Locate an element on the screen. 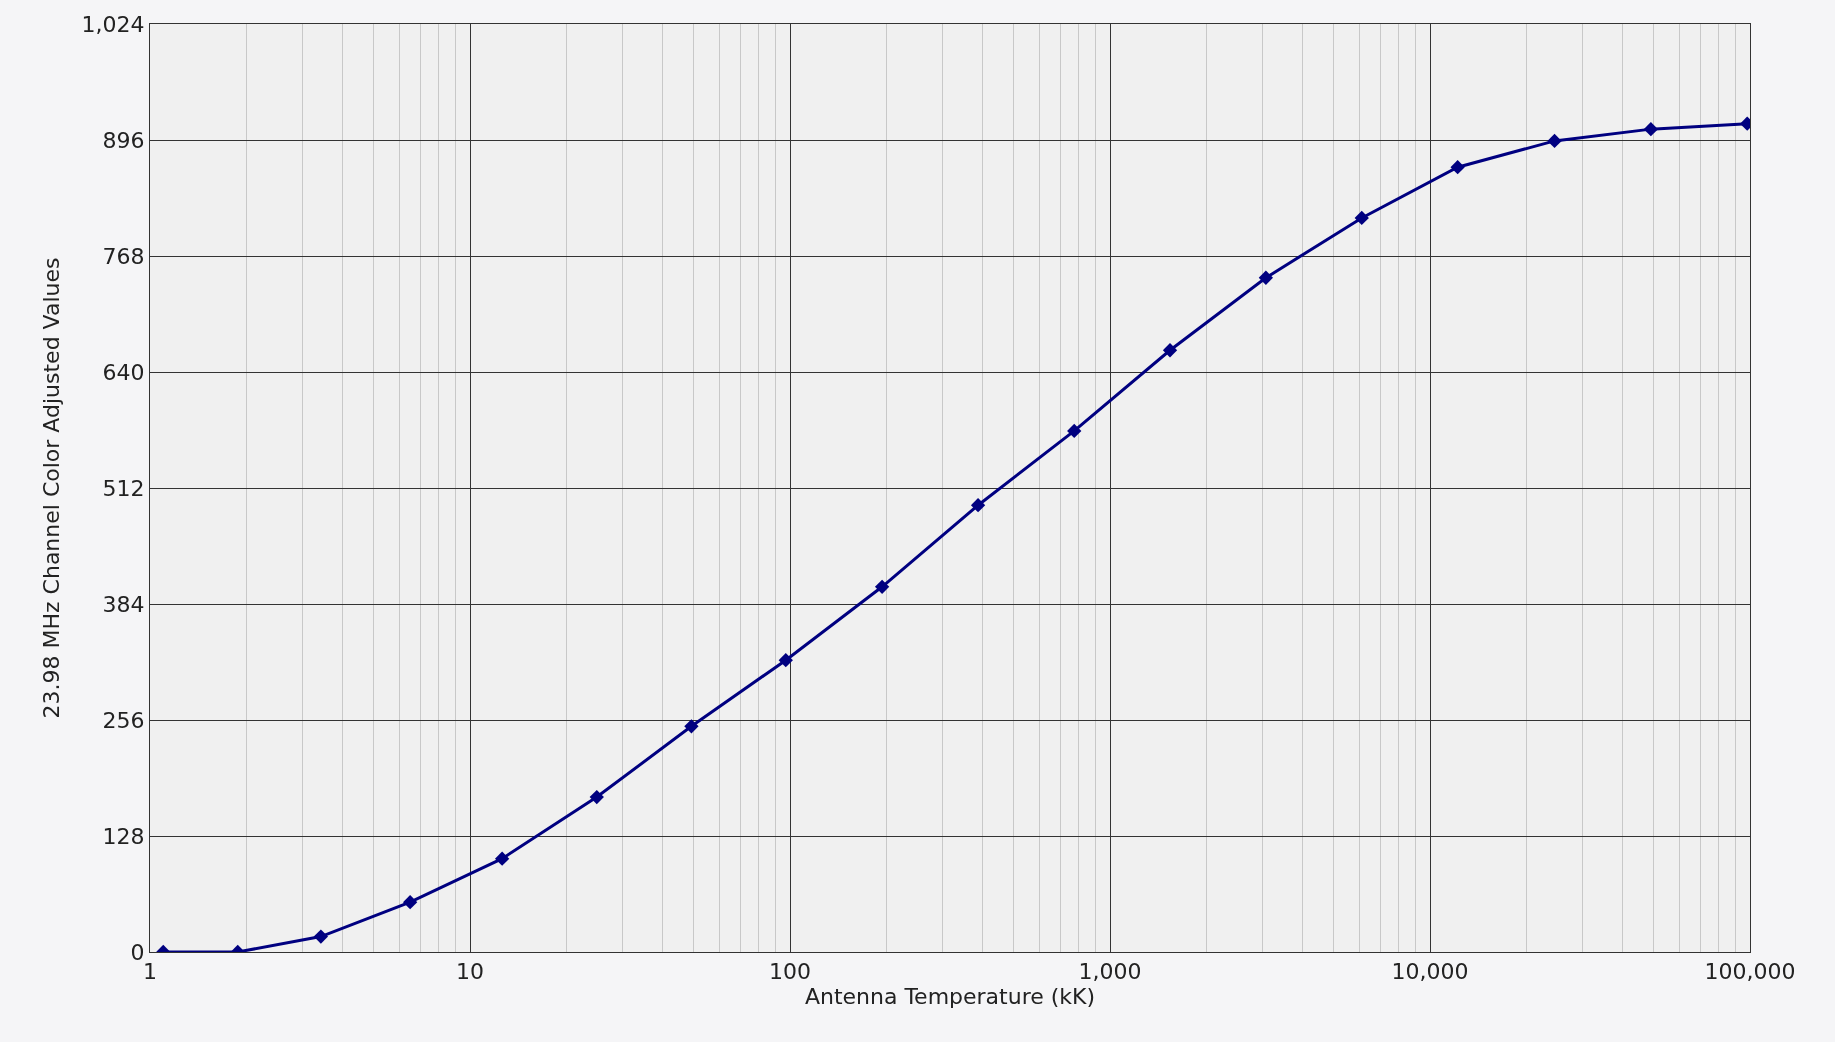 This screenshot has width=1835, height=1042. x-tick-label: 10,000 is located at coordinates (1430, 972).